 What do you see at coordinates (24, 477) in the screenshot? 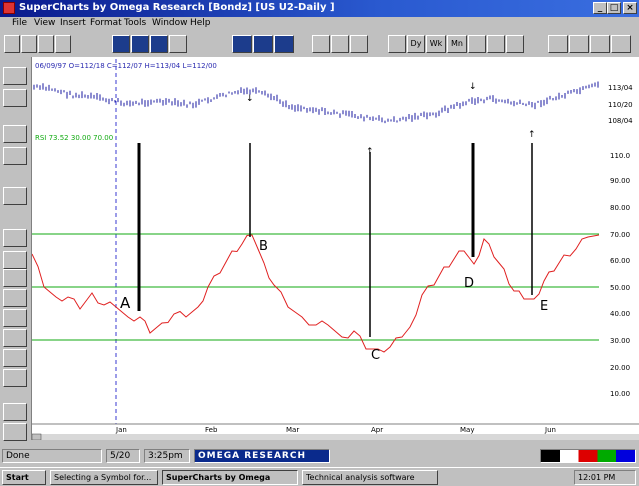
I see `start-button: Start` at bounding box center [24, 477].